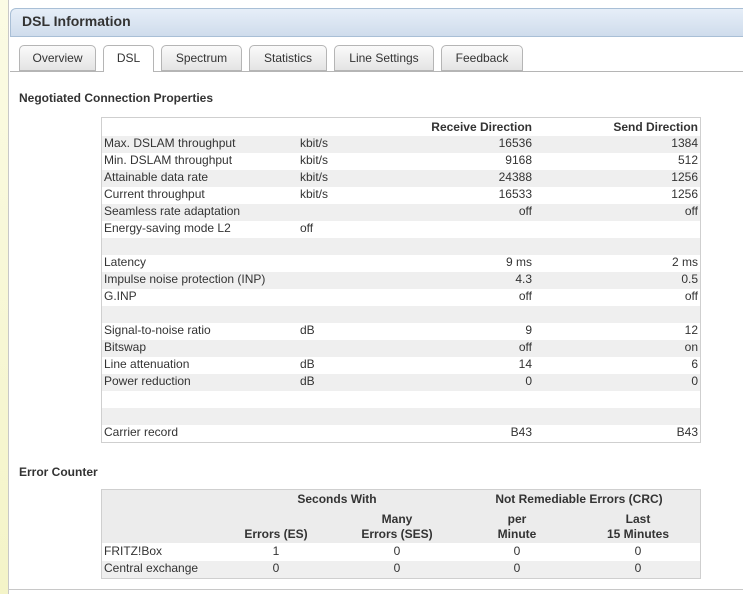  I want to click on tab: DSL, so click(128, 58).